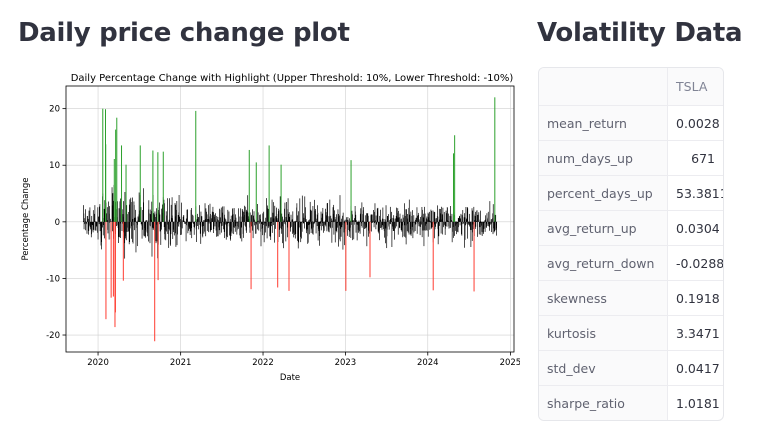 Image resolution: width=780 pixels, height=434 pixels. Describe the element at coordinates (603, 123) in the screenshot. I see `metric-name: mean_return` at that location.